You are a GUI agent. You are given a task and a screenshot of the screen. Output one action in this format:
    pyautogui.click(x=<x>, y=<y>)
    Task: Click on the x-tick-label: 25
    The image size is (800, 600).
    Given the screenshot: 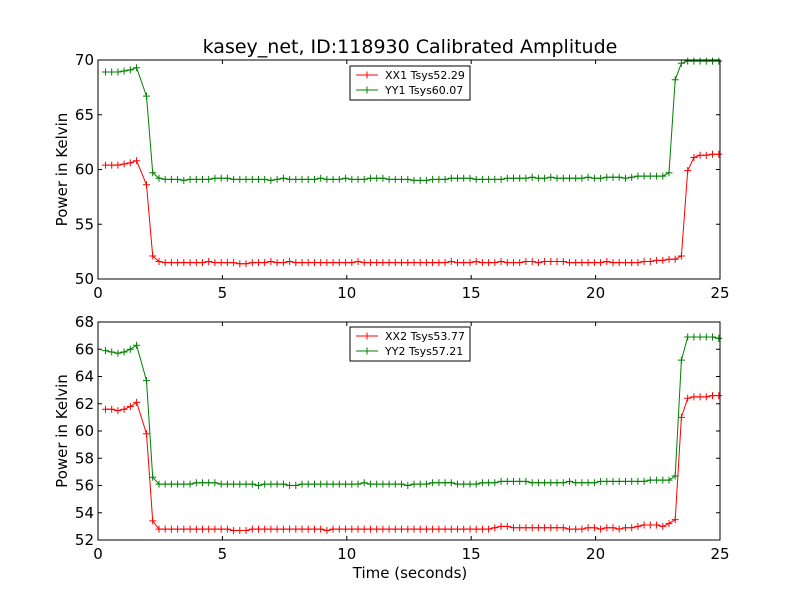 What is the action you would take?
    pyautogui.click(x=719, y=293)
    